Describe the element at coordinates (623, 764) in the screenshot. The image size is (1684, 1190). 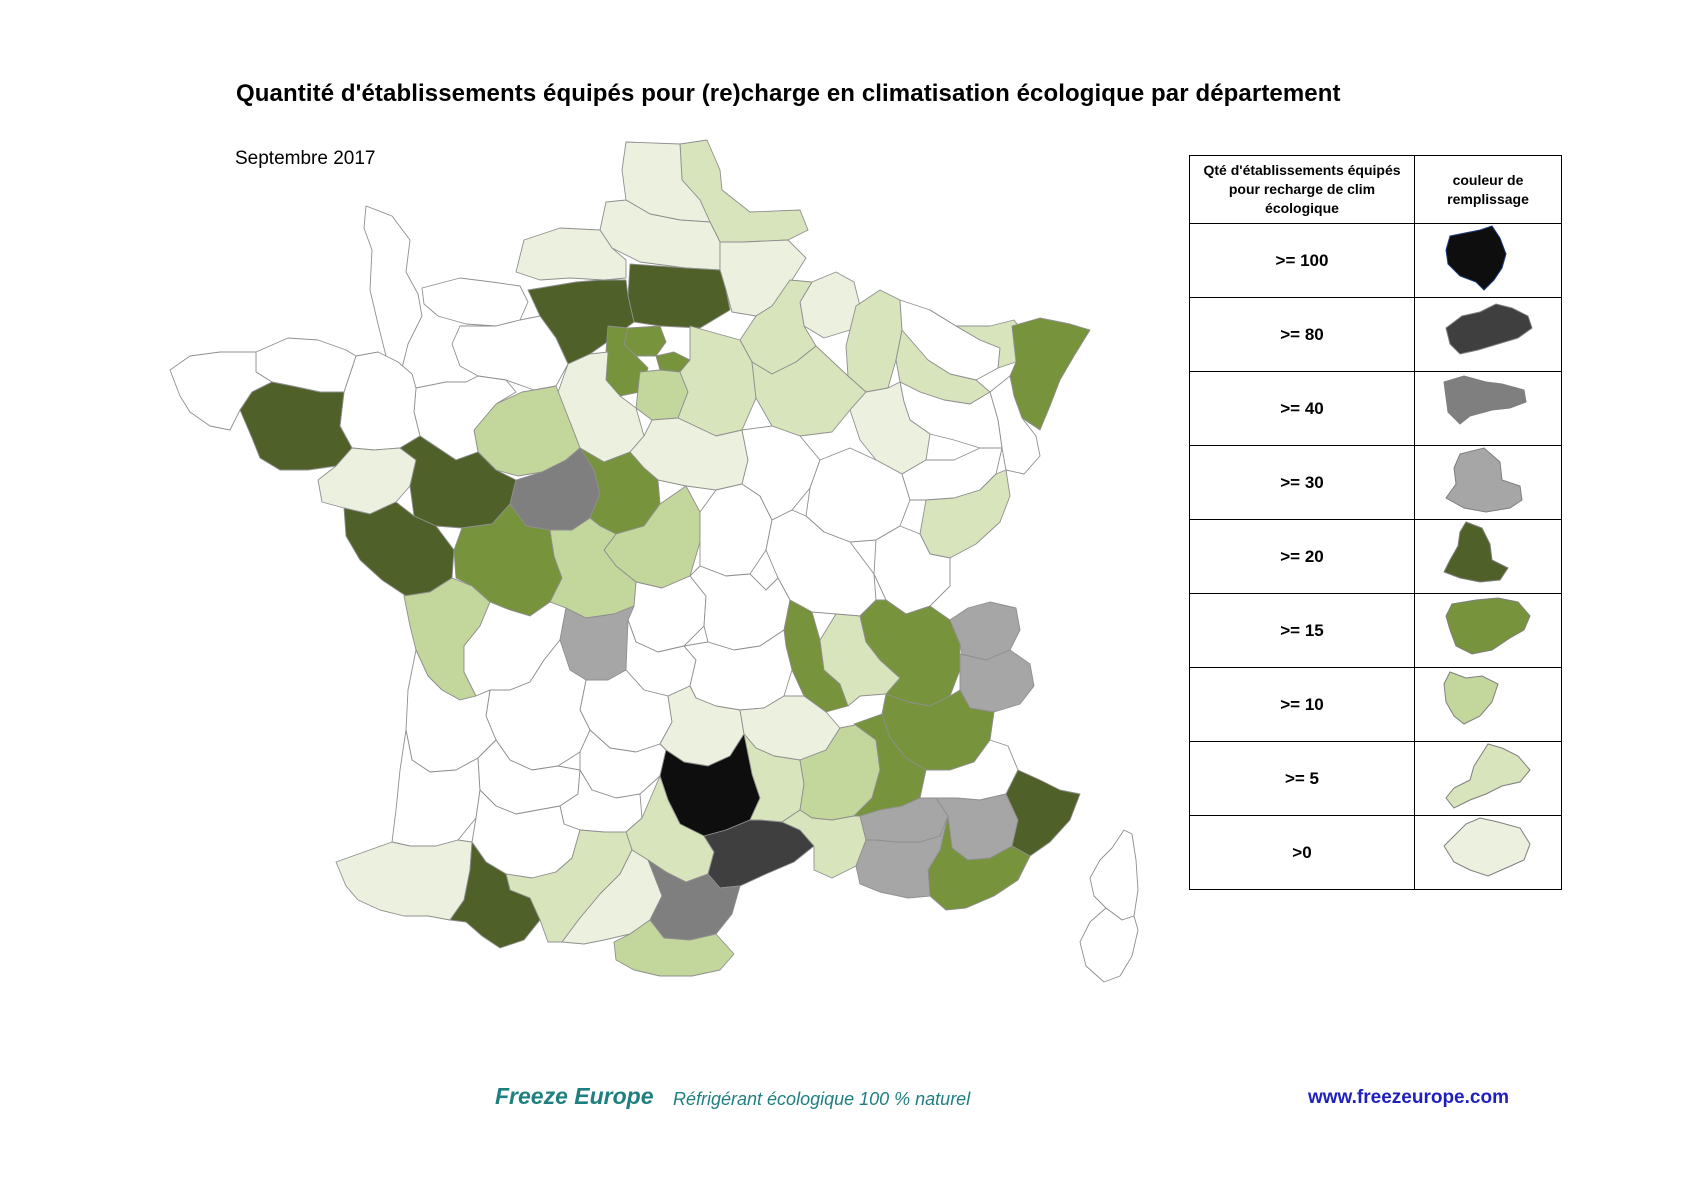
I see `department-lot` at that location.